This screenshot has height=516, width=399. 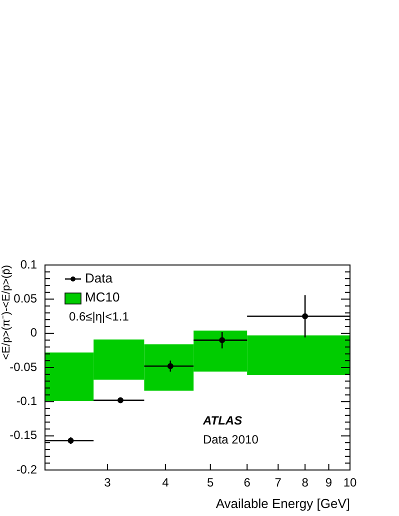 I want to click on x-tick-label: 3, so click(x=108, y=483).